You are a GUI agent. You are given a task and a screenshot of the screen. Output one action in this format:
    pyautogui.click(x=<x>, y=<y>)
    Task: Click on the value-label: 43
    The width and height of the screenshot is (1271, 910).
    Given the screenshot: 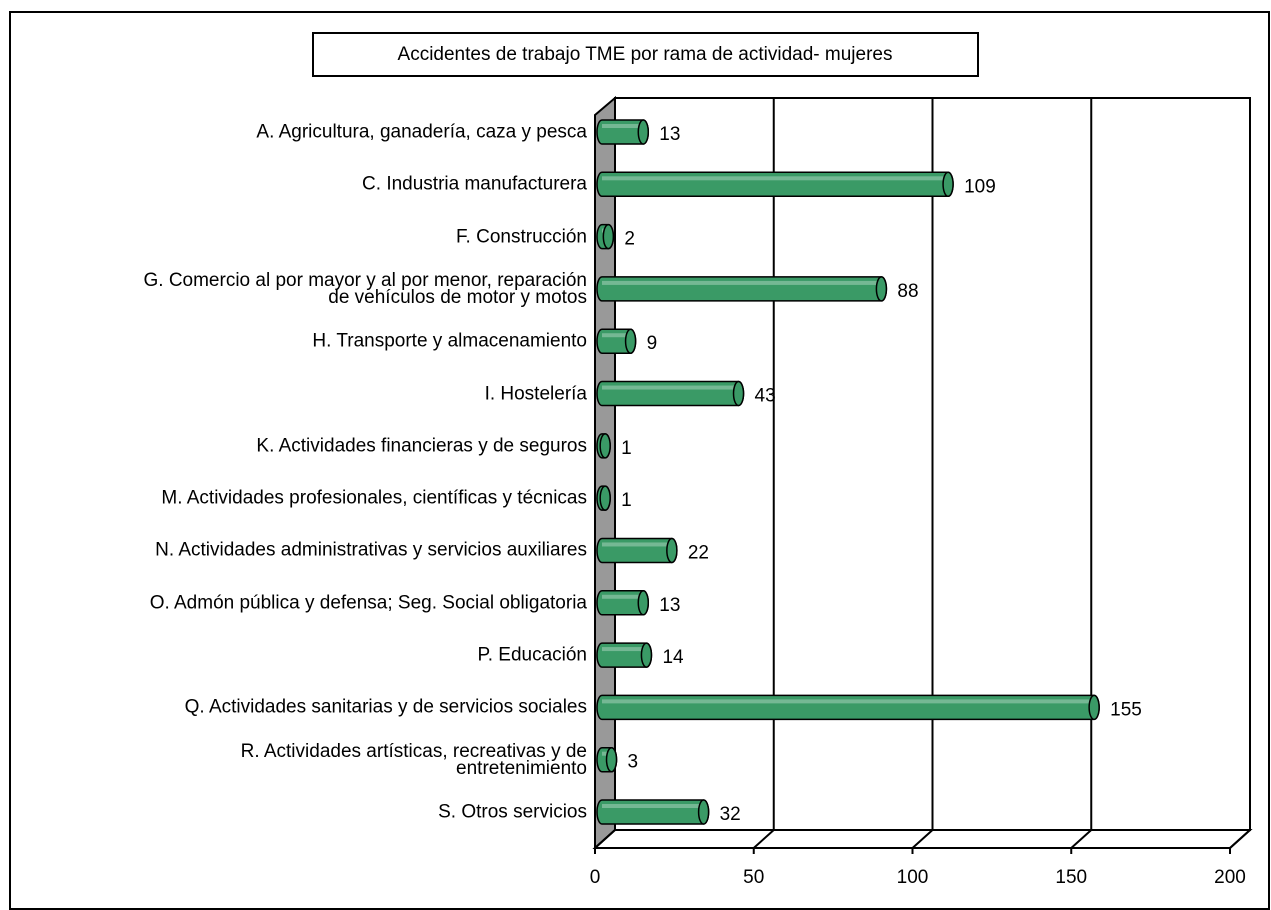 What is the action you would take?
    pyautogui.click(x=765, y=396)
    